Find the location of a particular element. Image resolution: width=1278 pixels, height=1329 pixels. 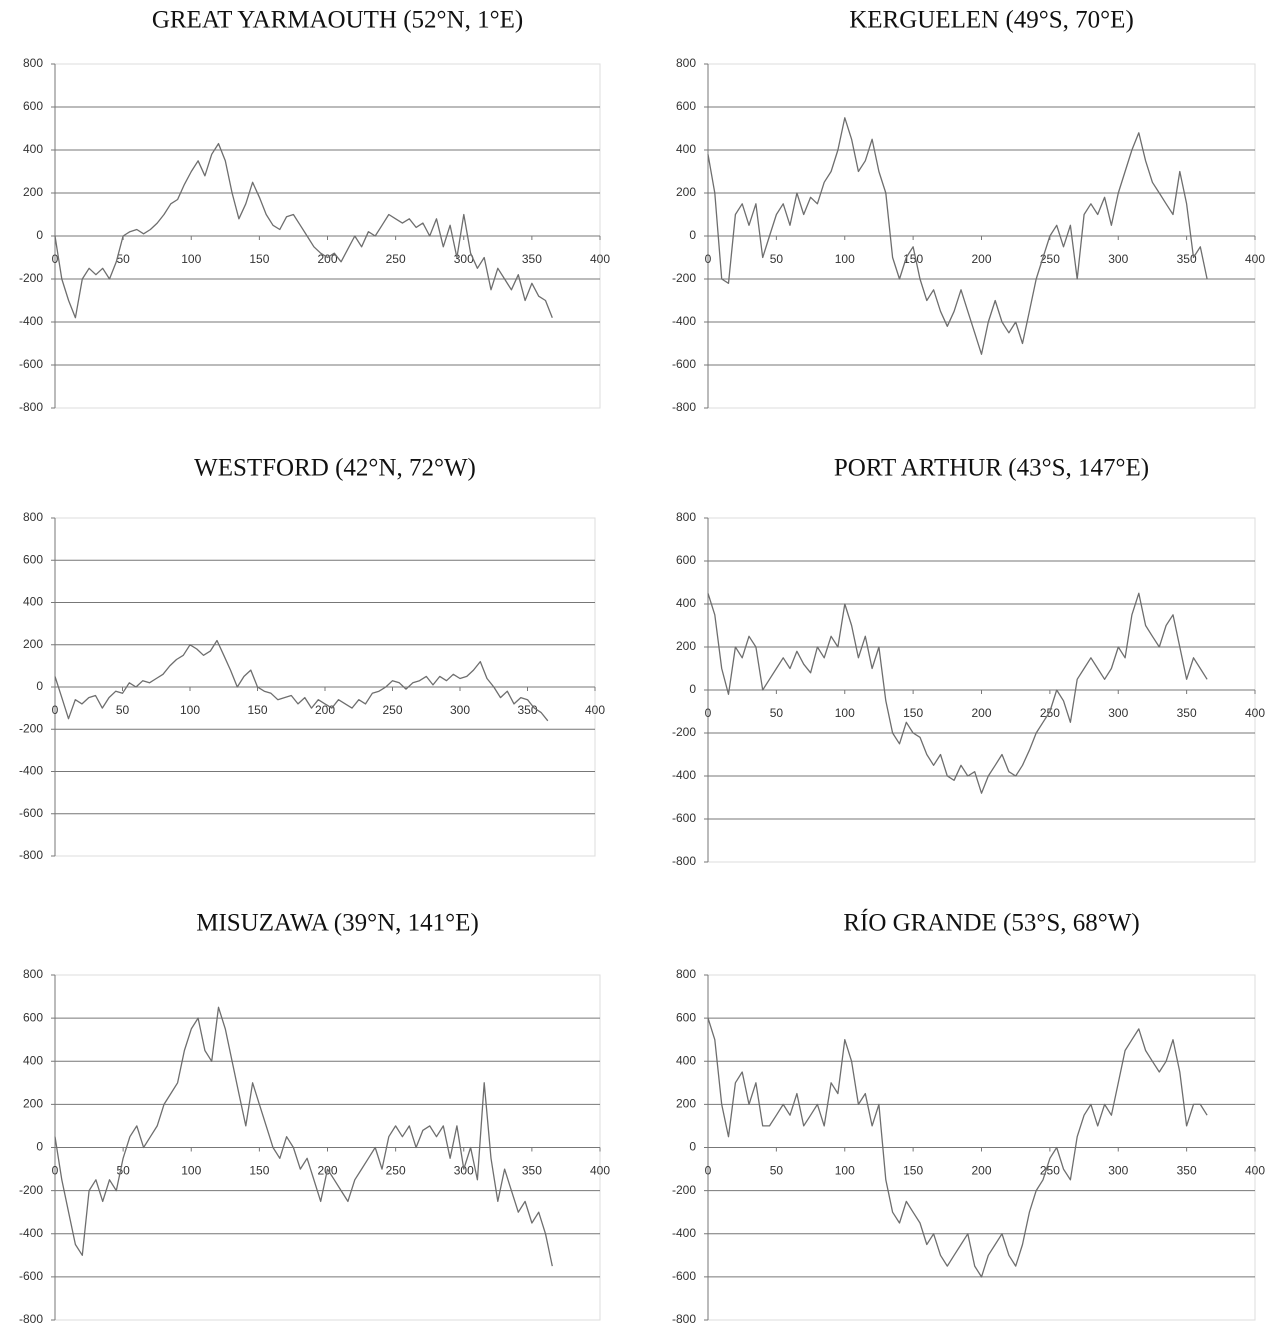

chart-title: WESTFORD (42°N, 72°W) is located at coordinates (335, 468).